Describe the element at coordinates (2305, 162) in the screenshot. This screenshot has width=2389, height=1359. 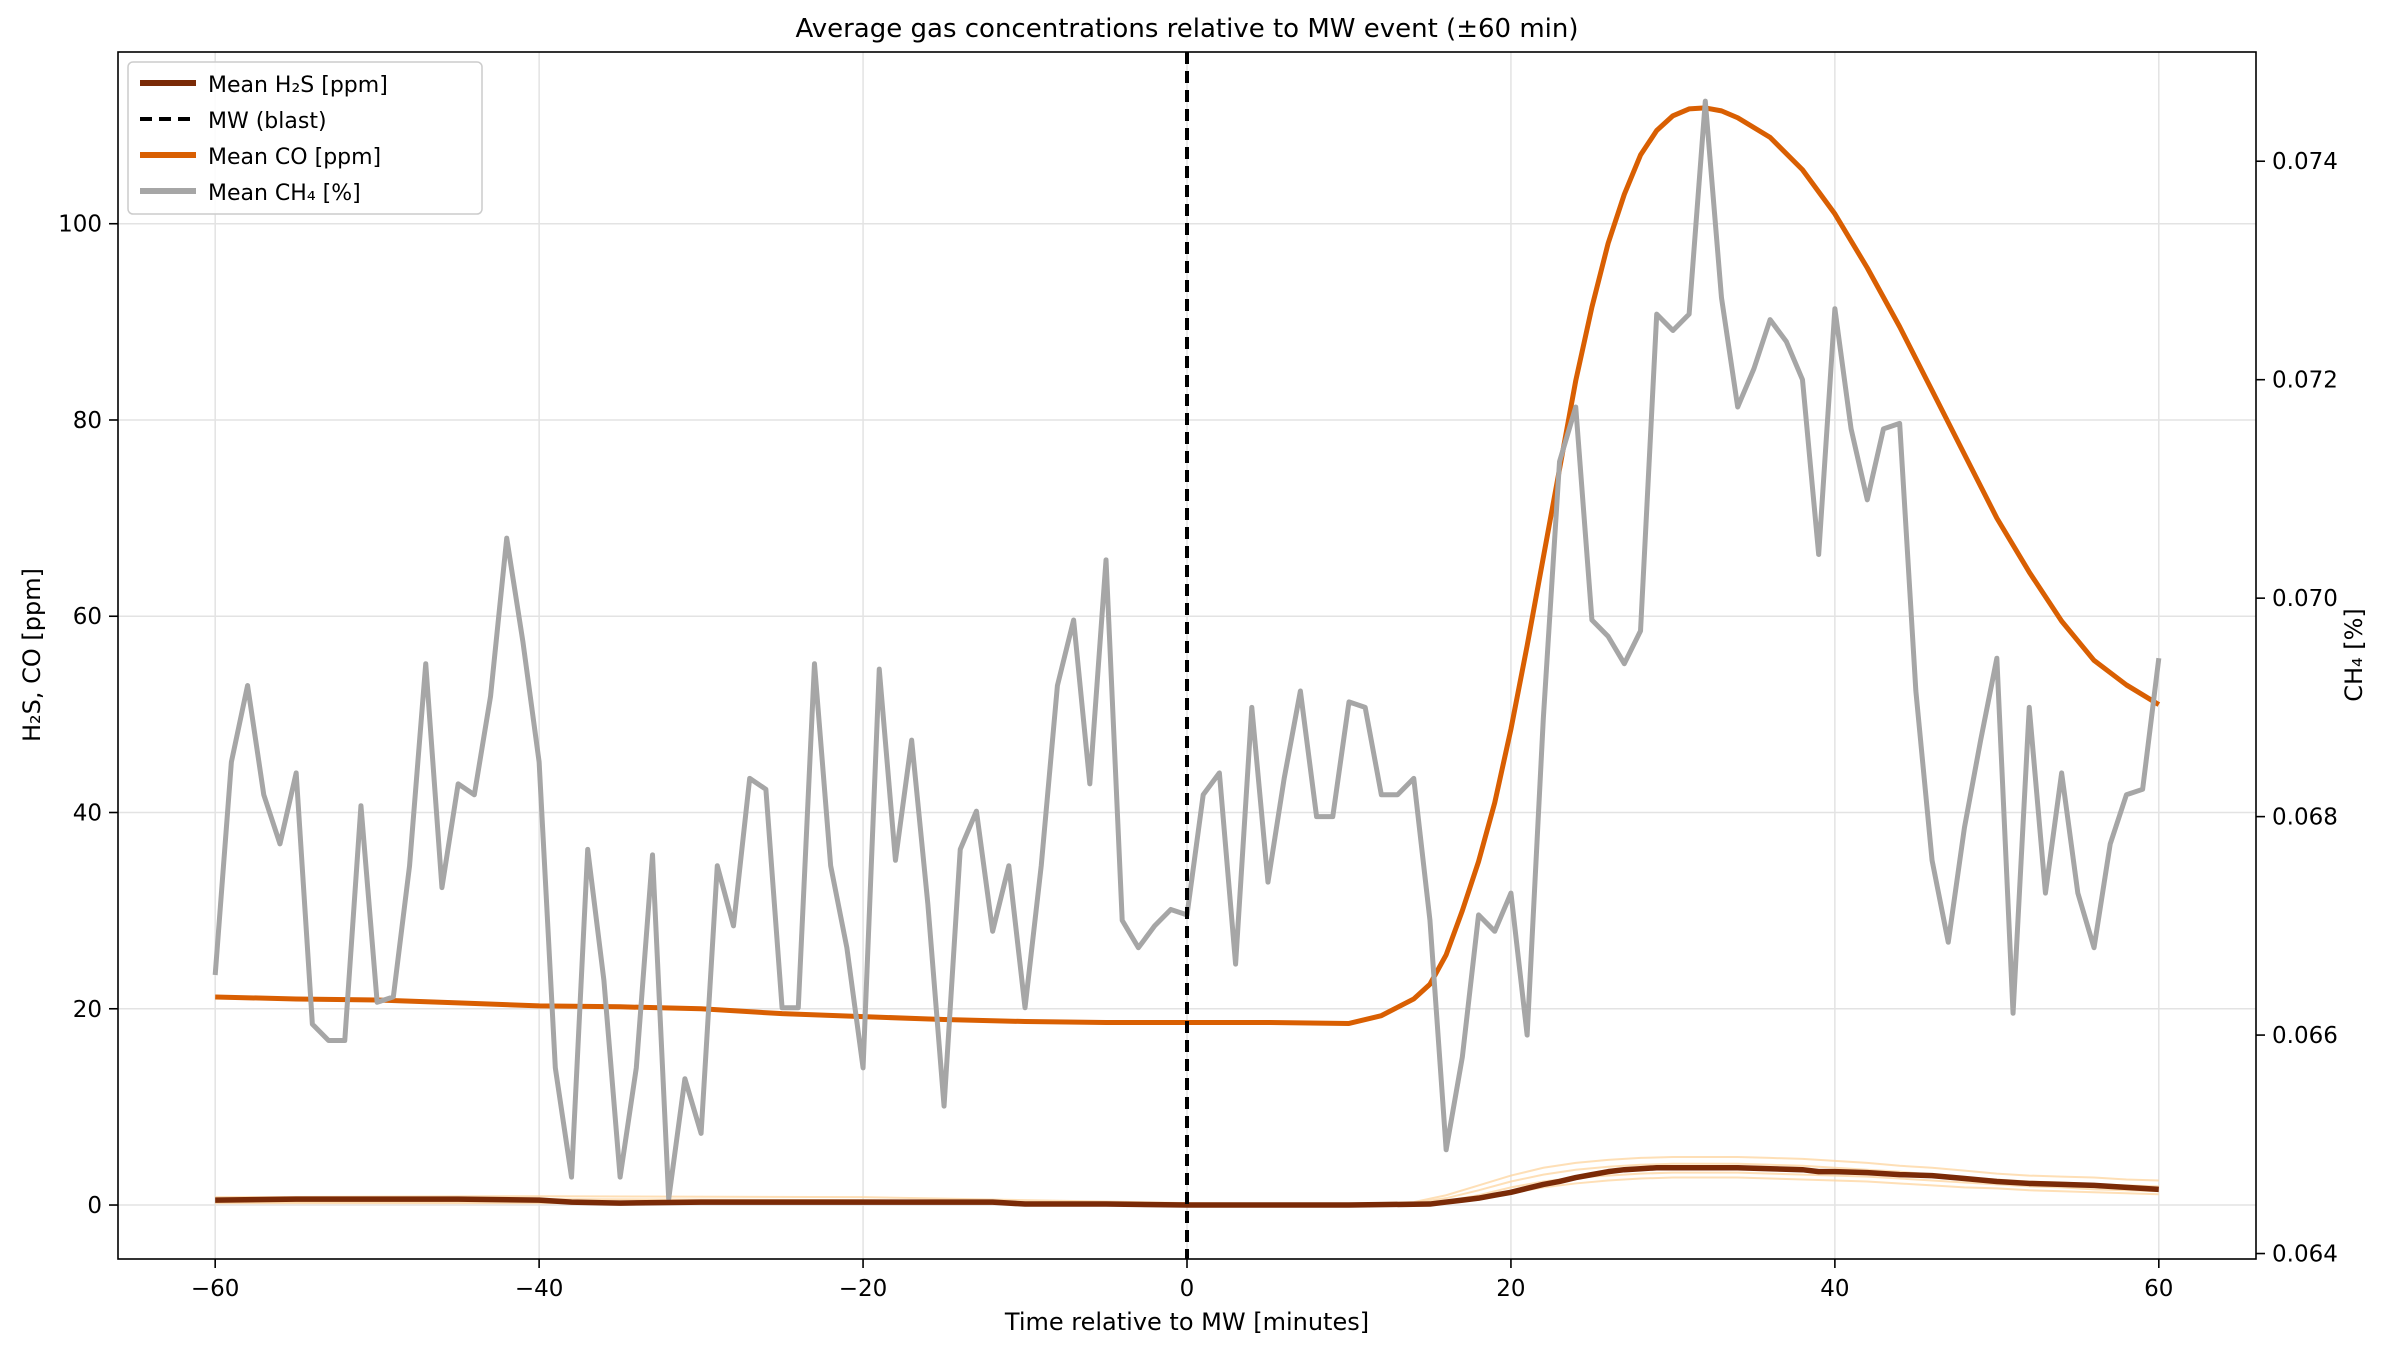
I see `y-tick-label-right: 0.074` at that location.